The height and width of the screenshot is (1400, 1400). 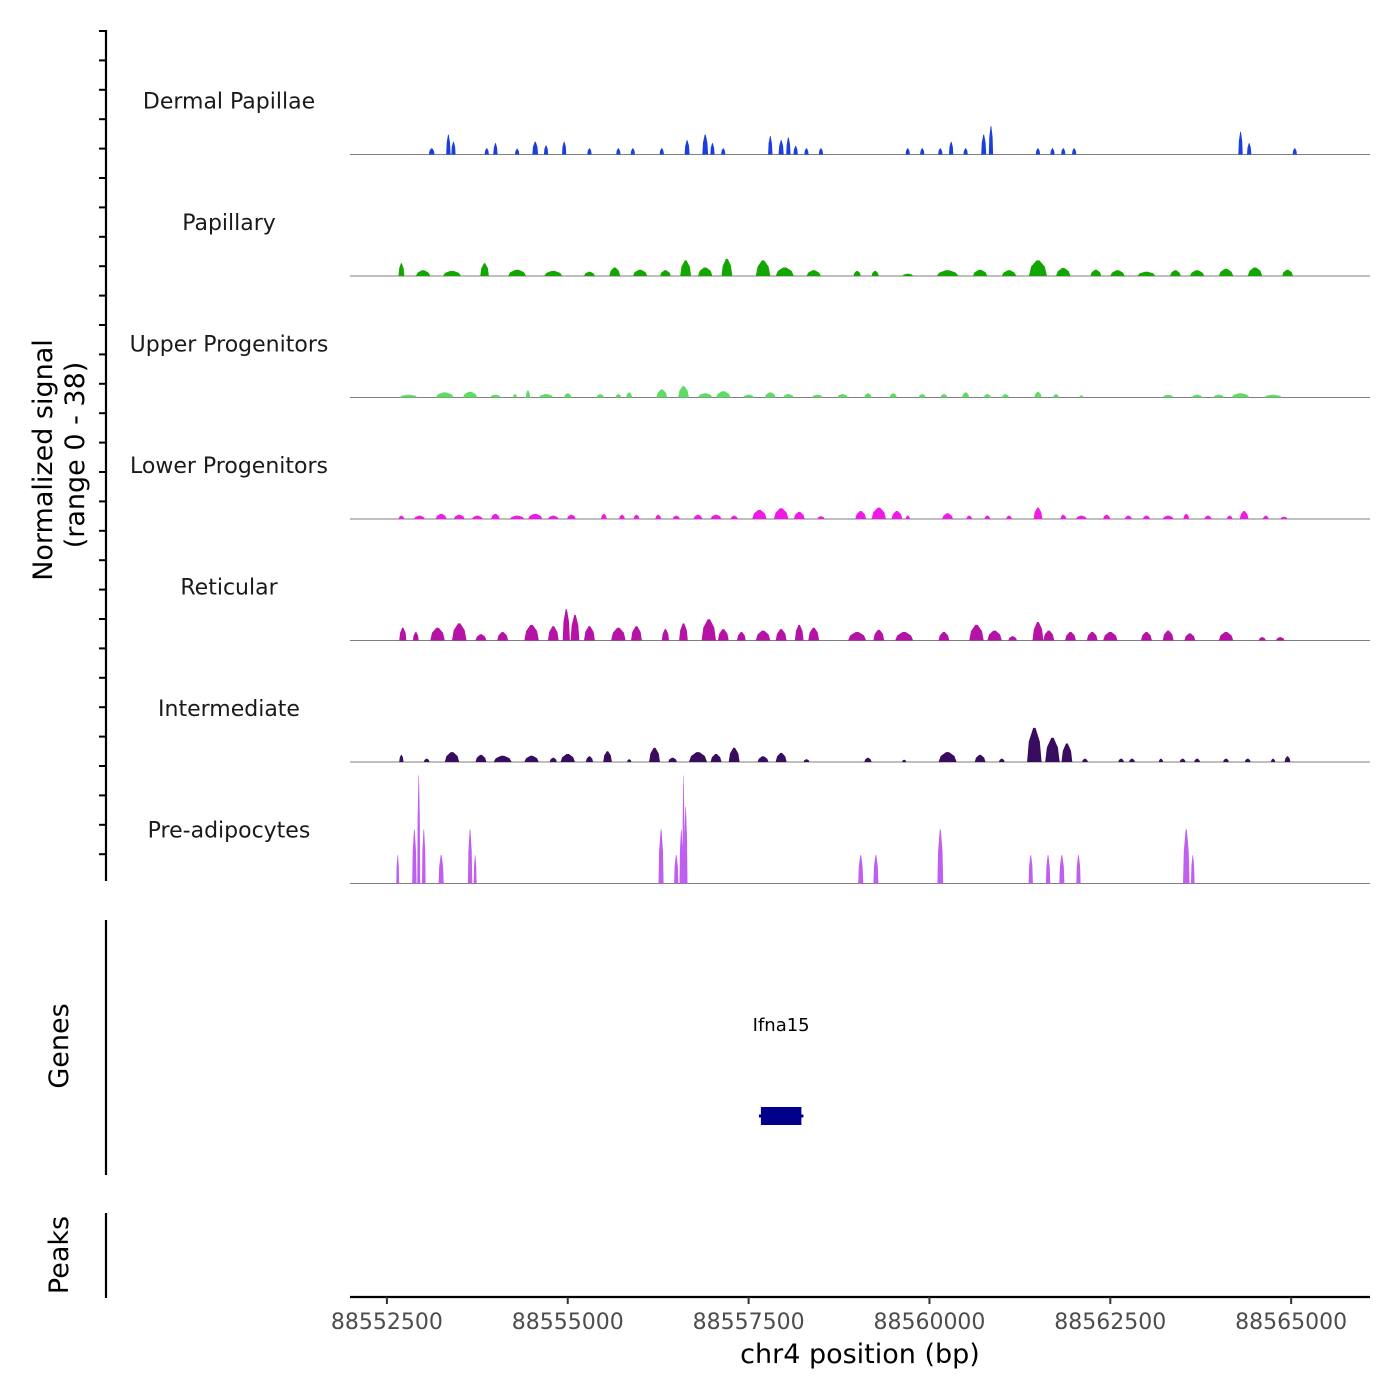 I want to click on genes-panel: Genes Ifna15, so click(x=427, y=1047).